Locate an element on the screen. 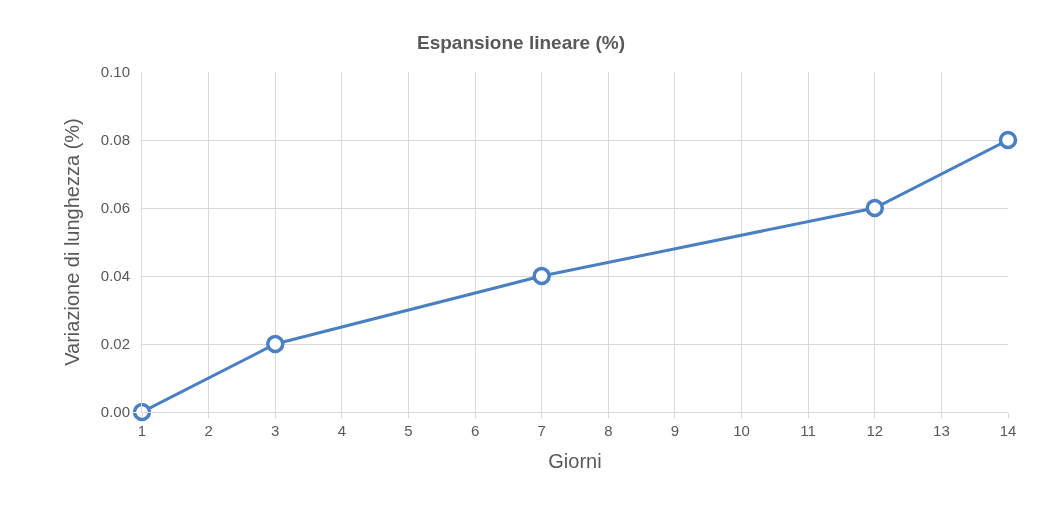 The height and width of the screenshot is (516, 1042). x-tick-label: 6 is located at coordinates (475, 430).